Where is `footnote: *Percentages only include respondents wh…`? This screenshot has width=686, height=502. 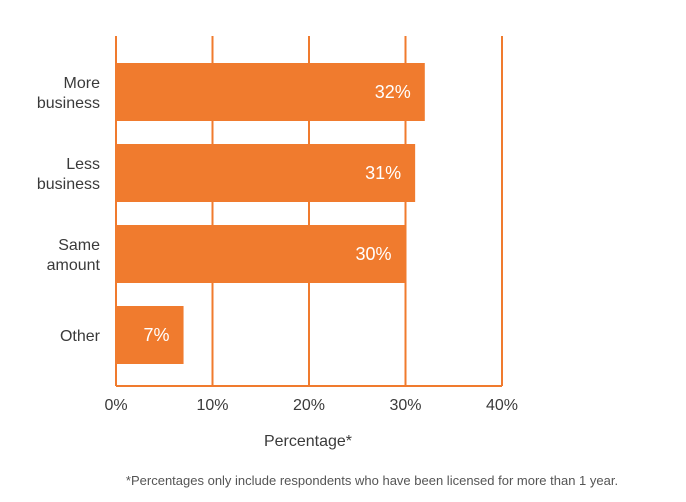 footnote: *Percentages only include respondents wh… is located at coordinates (372, 480).